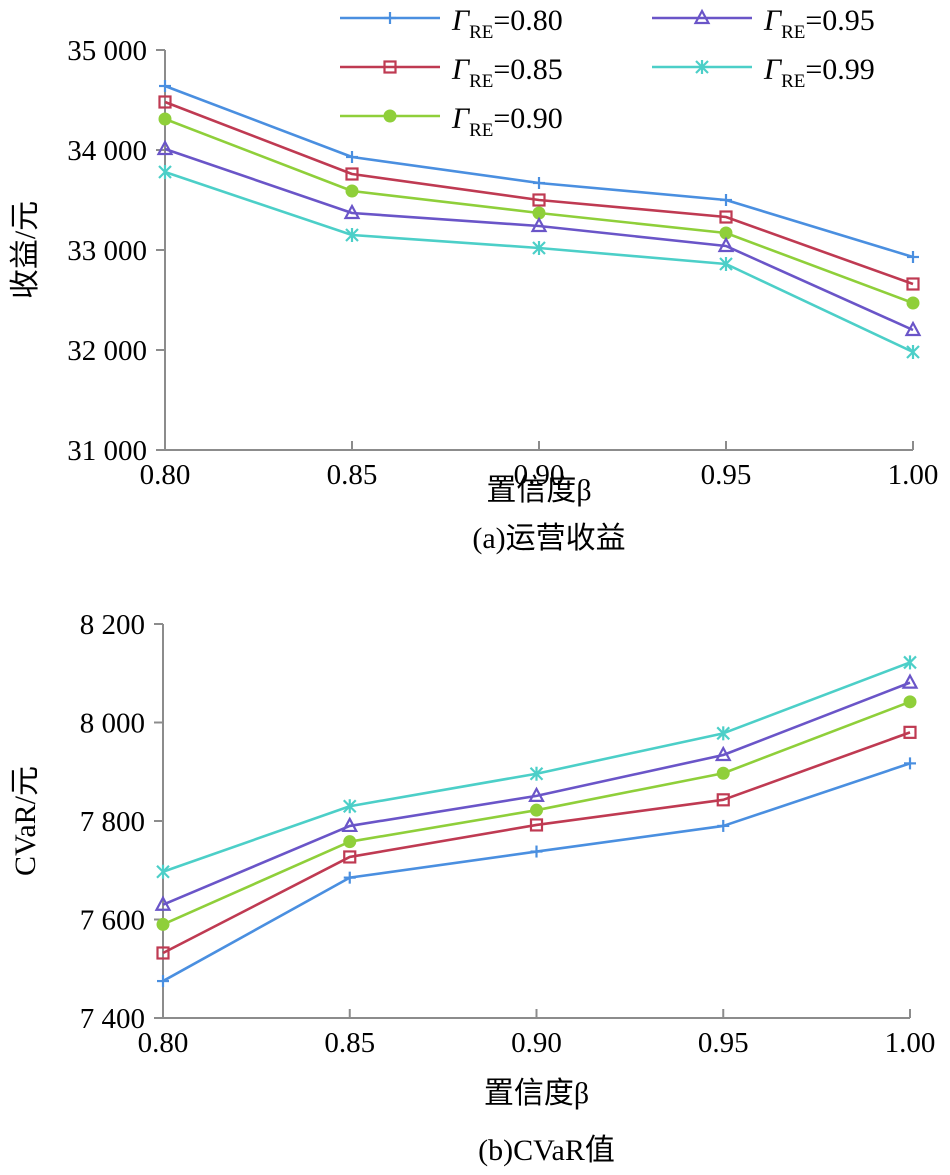  I want to click on series-s090, so click(539, 211).